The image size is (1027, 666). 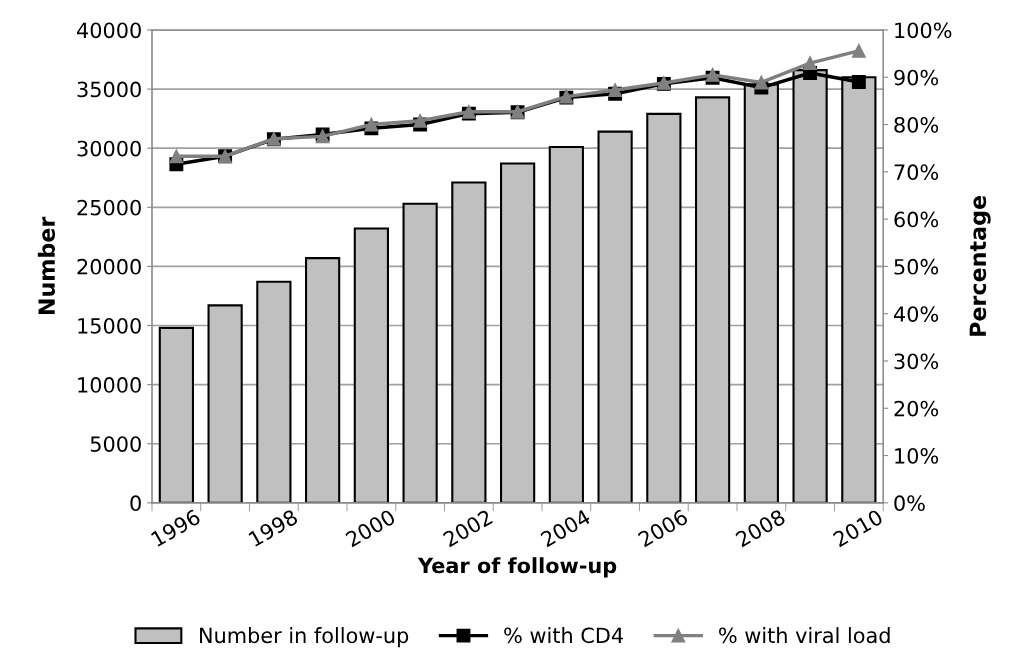 I want to click on legend-label: % with CD4, so click(x=563, y=635).